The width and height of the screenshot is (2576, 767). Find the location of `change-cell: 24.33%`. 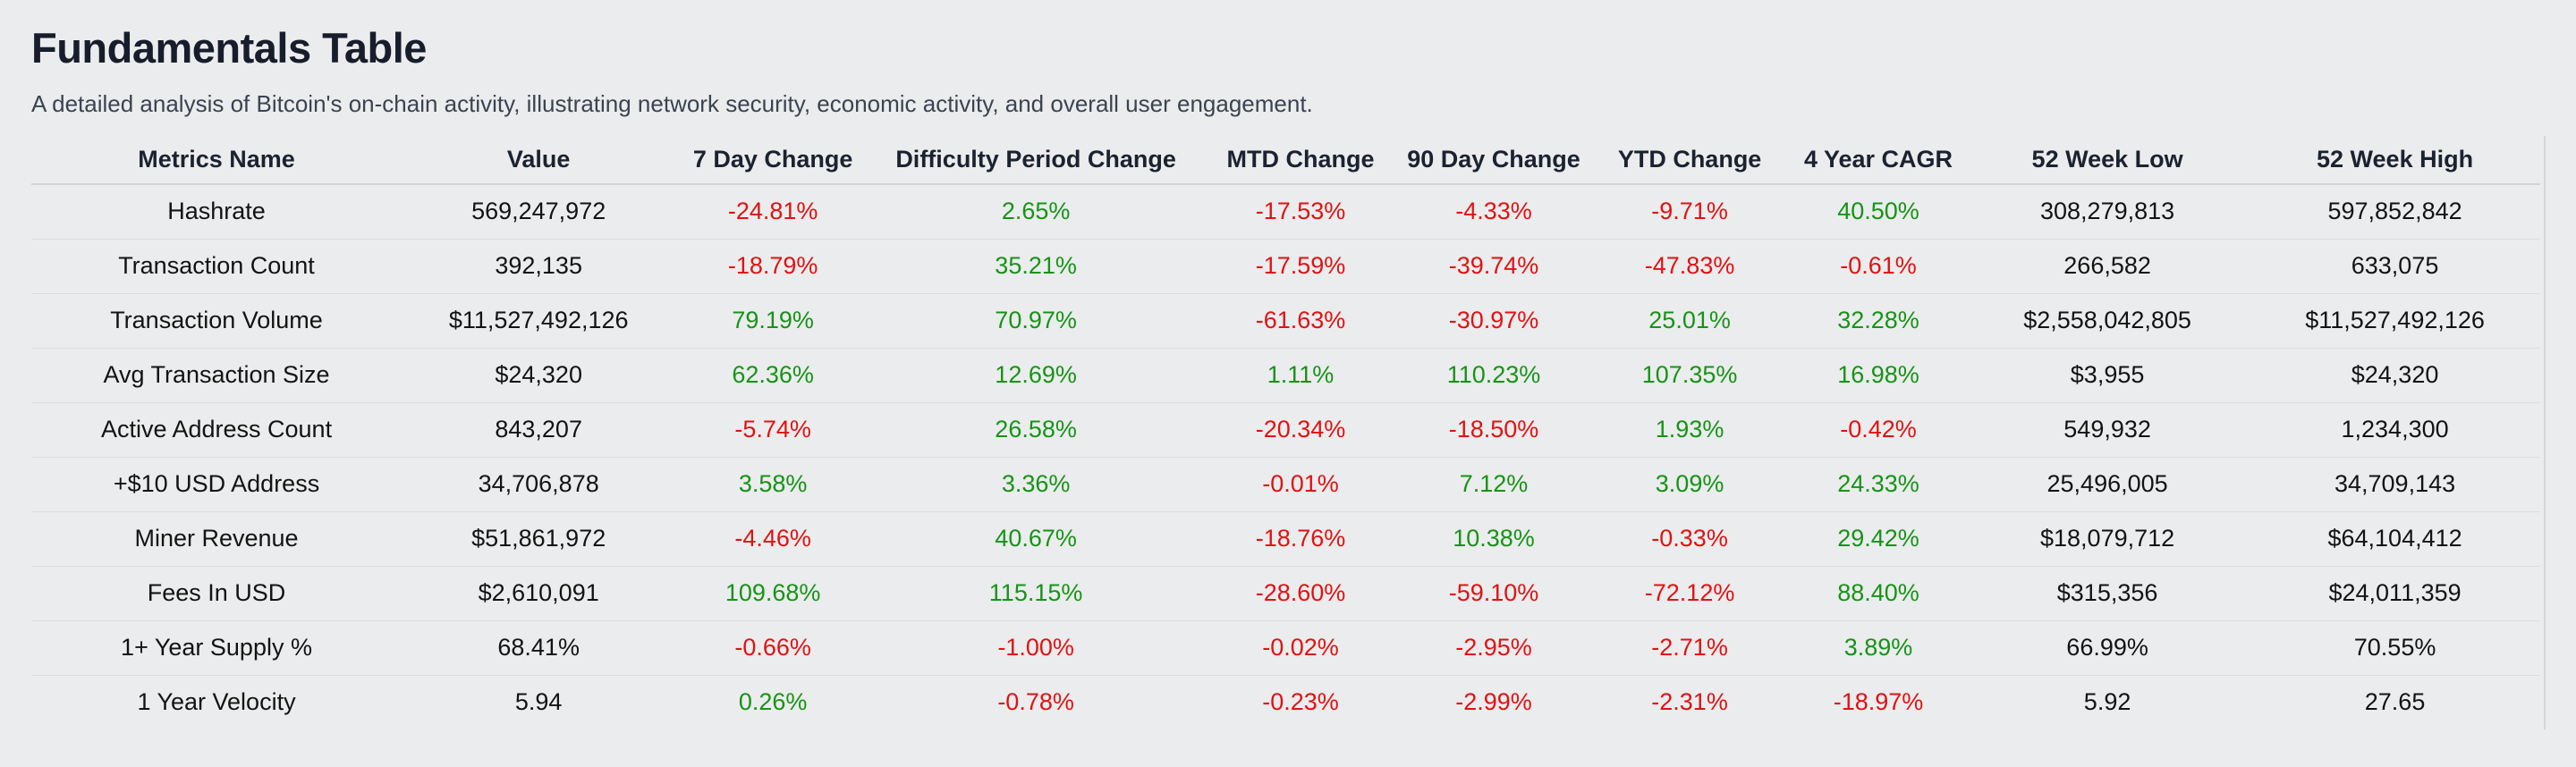

change-cell: 24.33% is located at coordinates (1878, 483).